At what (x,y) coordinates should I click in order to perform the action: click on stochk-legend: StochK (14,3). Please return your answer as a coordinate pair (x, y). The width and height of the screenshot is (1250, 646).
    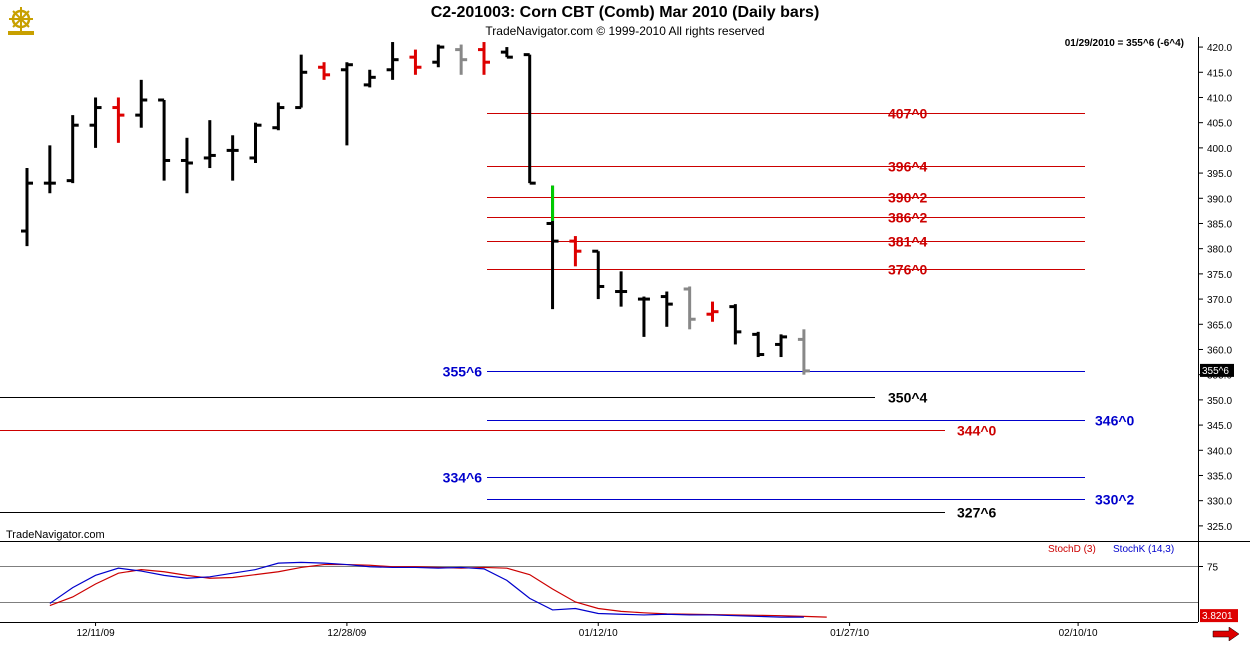
    Looking at the image, I should click on (1144, 549).